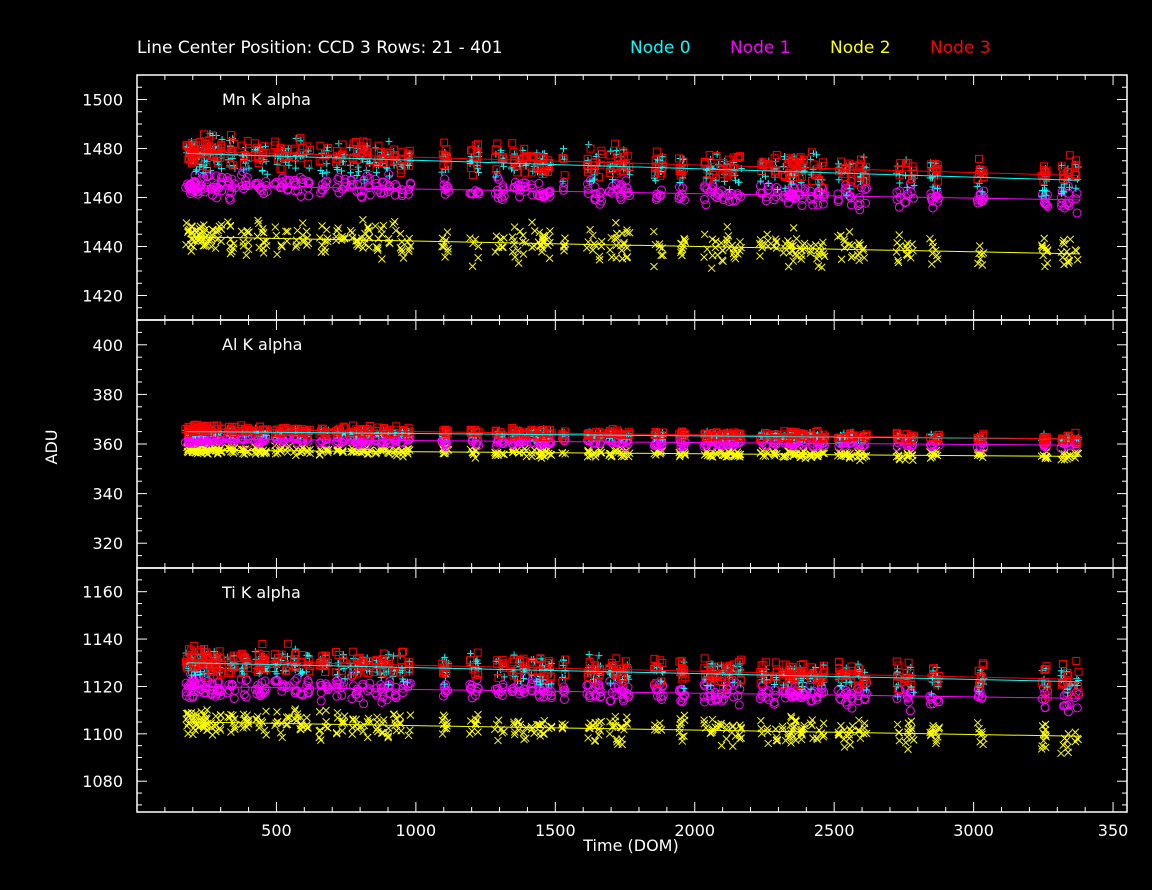  What do you see at coordinates (102, 639) in the screenshot?
I see `y-tick-label: 1140` at bounding box center [102, 639].